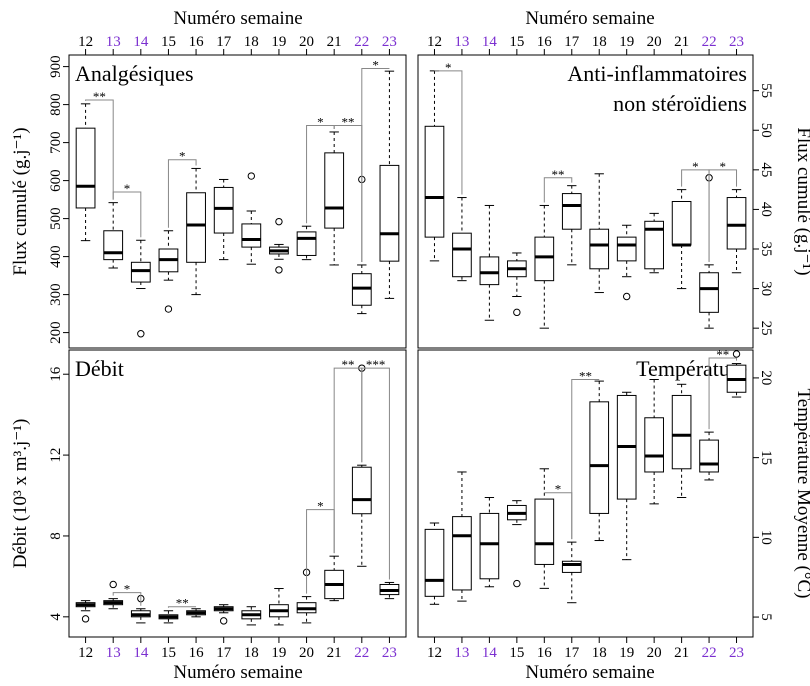 The height and width of the screenshot is (686, 810). I want to click on week-tick-label: 17, so click(572, 42).